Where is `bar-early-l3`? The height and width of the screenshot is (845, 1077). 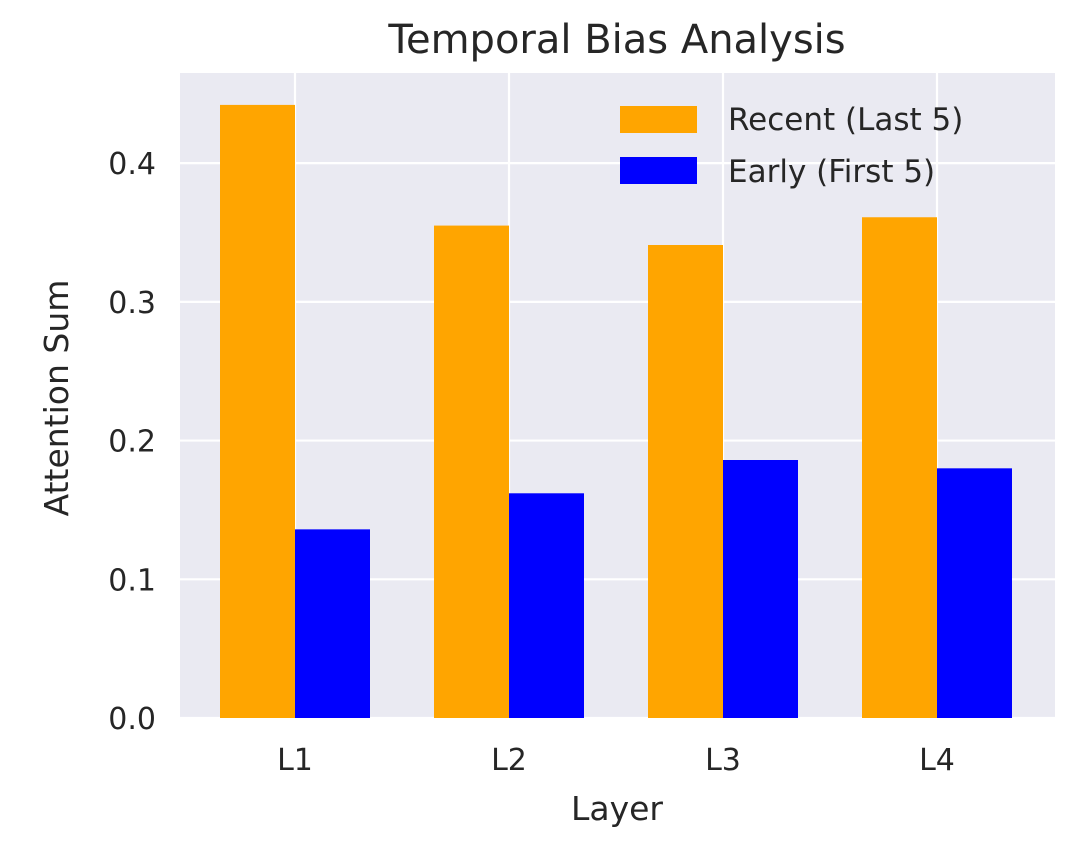
bar-early-l3 is located at coordinates (760, 589).